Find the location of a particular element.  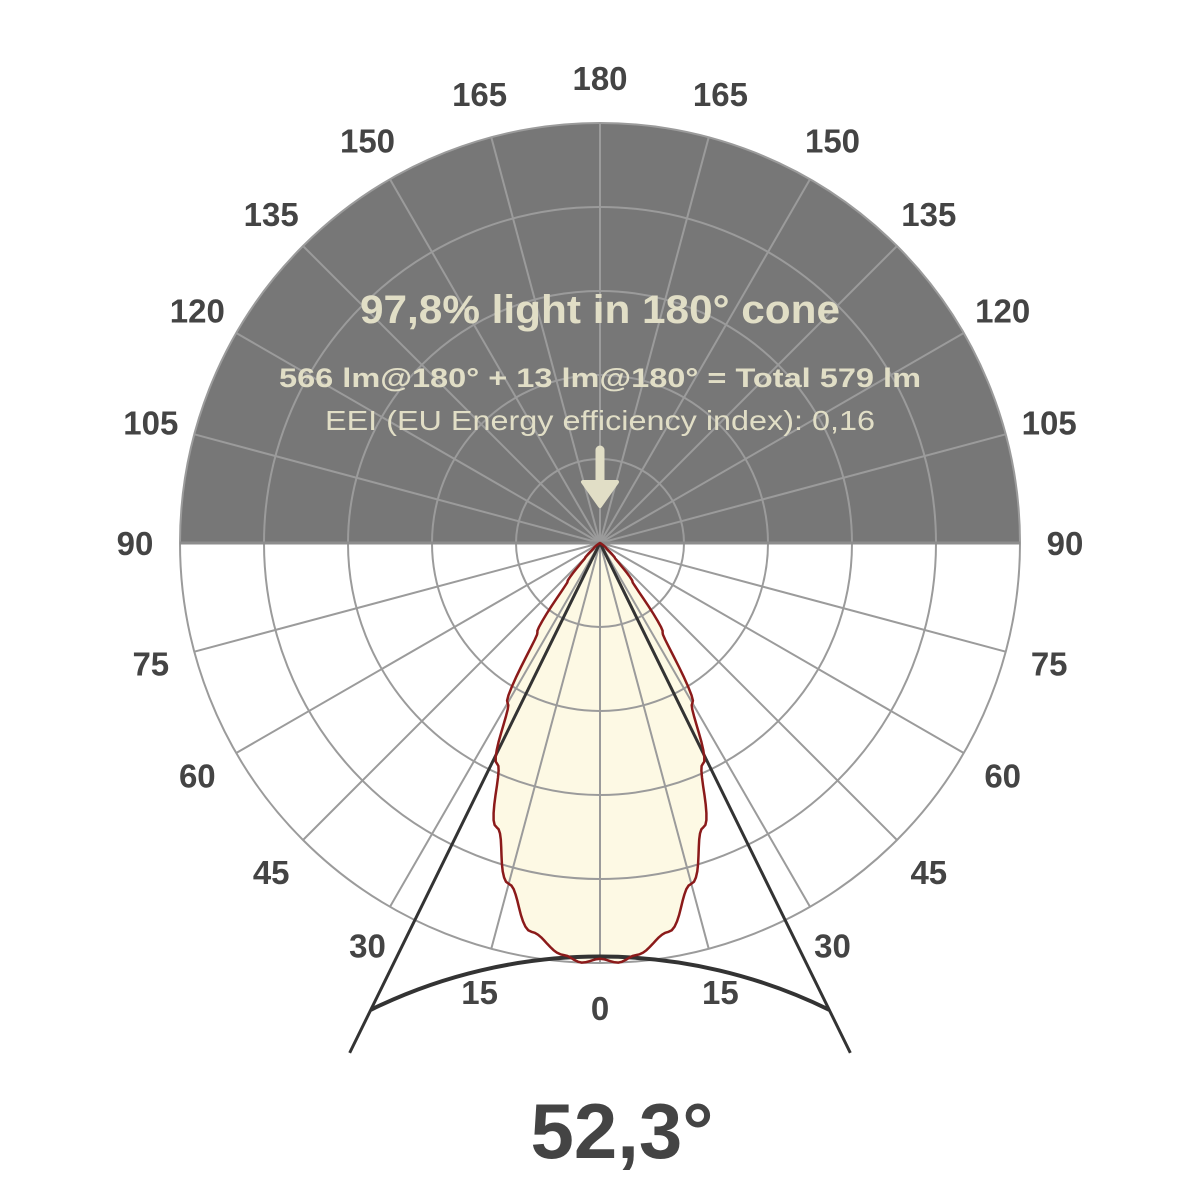

angle-label-180: 180 is located at coordinates (599, 78).